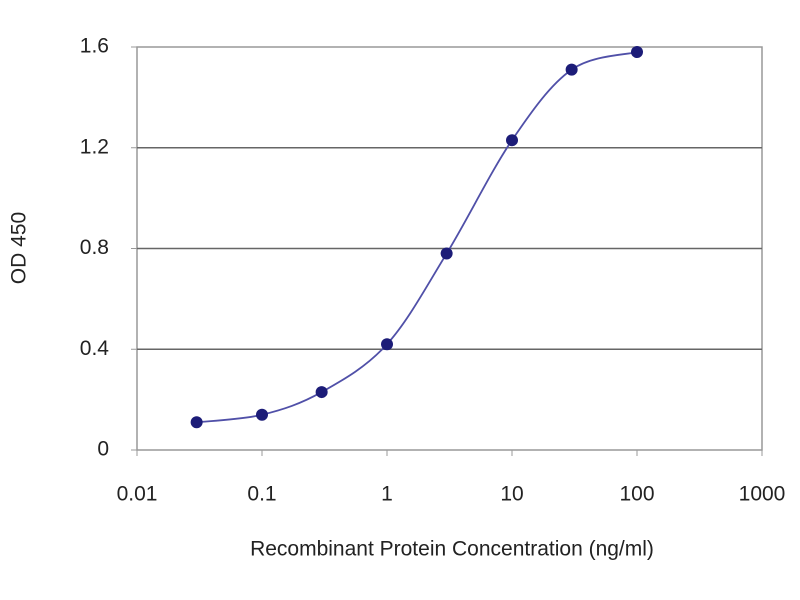 Image resolution: width=800 pixels, height=600 pixels. I want to click on y-tick-label: 1.2, so click(94, 146).